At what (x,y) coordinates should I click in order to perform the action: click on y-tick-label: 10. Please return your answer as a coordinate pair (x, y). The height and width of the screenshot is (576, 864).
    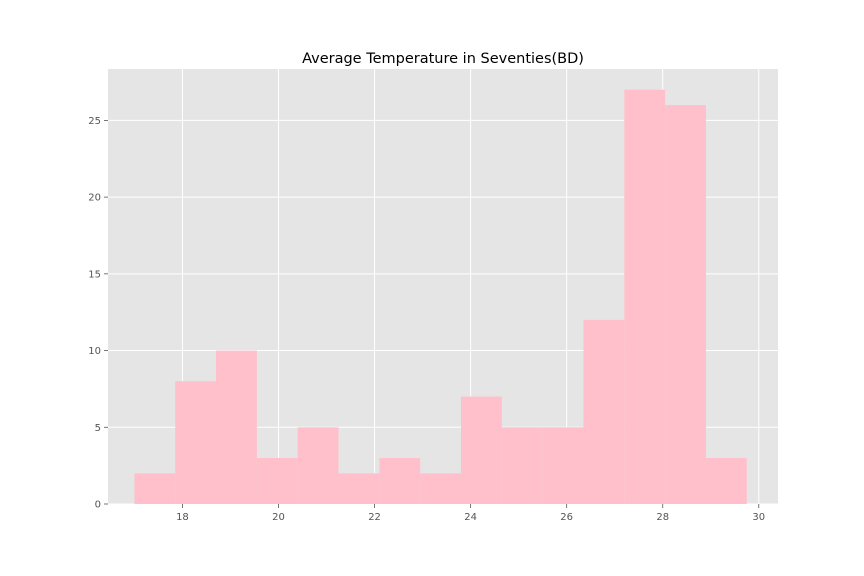
    Looking at the image, I should click on (94, 351).